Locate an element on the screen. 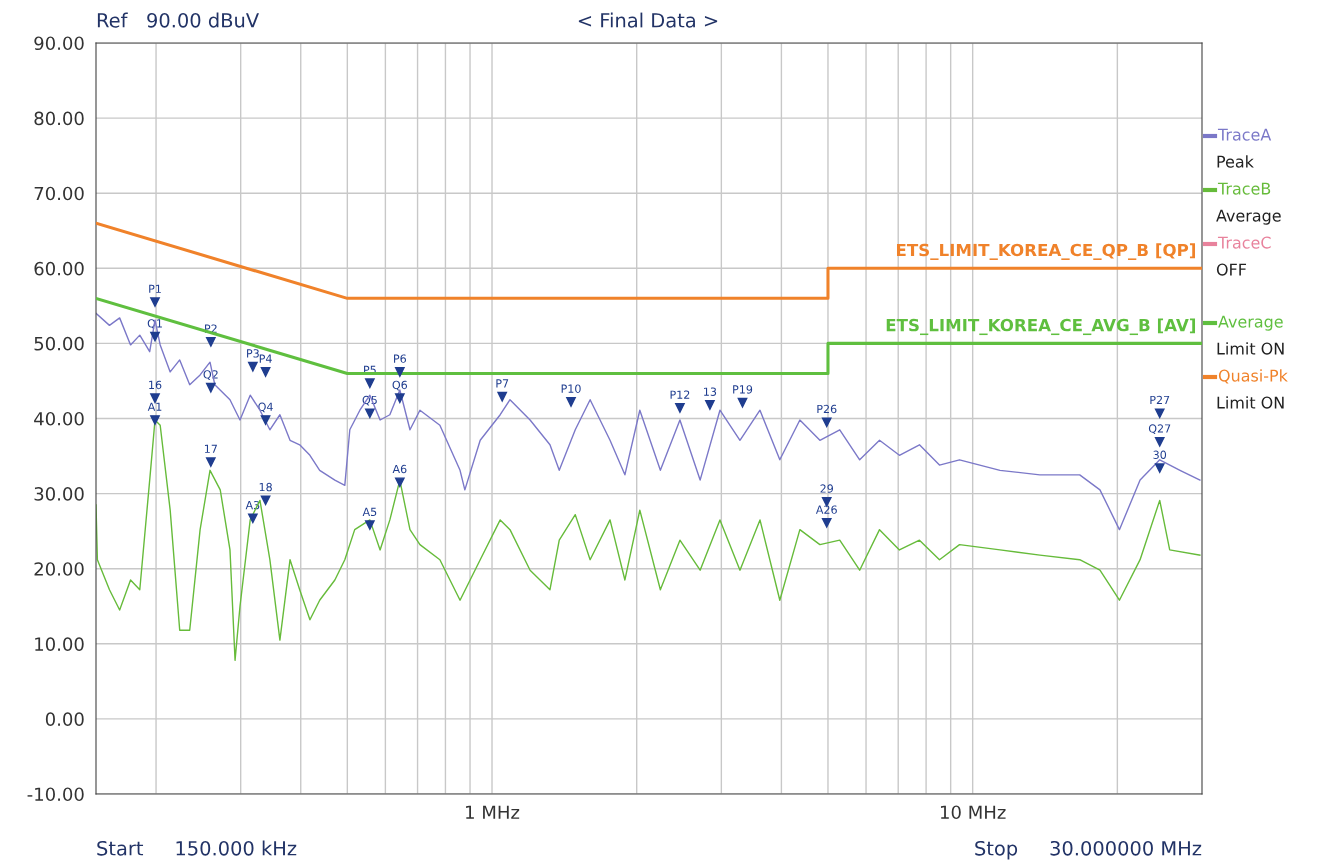 This screenshot has height=866, width=1319. legend-label: TraceA is located at coordinates (1244, 134).